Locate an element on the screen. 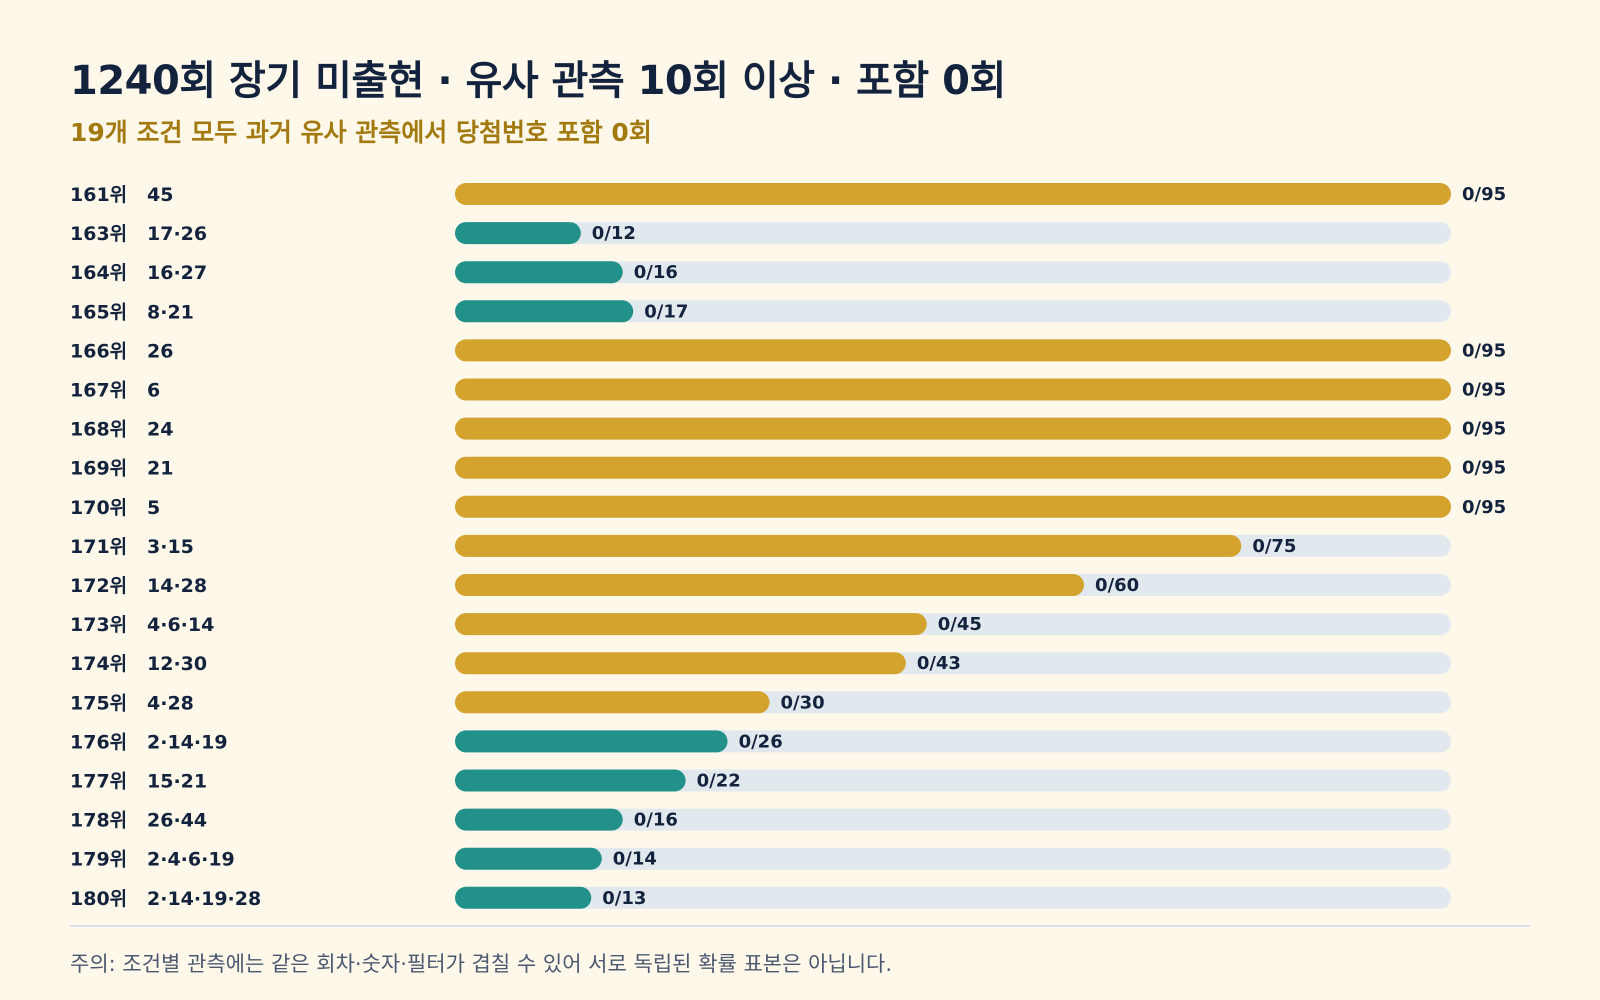 The image size is (1600, 1000). numbers-label: 2·14·19 is located at coordinates (187, 742).